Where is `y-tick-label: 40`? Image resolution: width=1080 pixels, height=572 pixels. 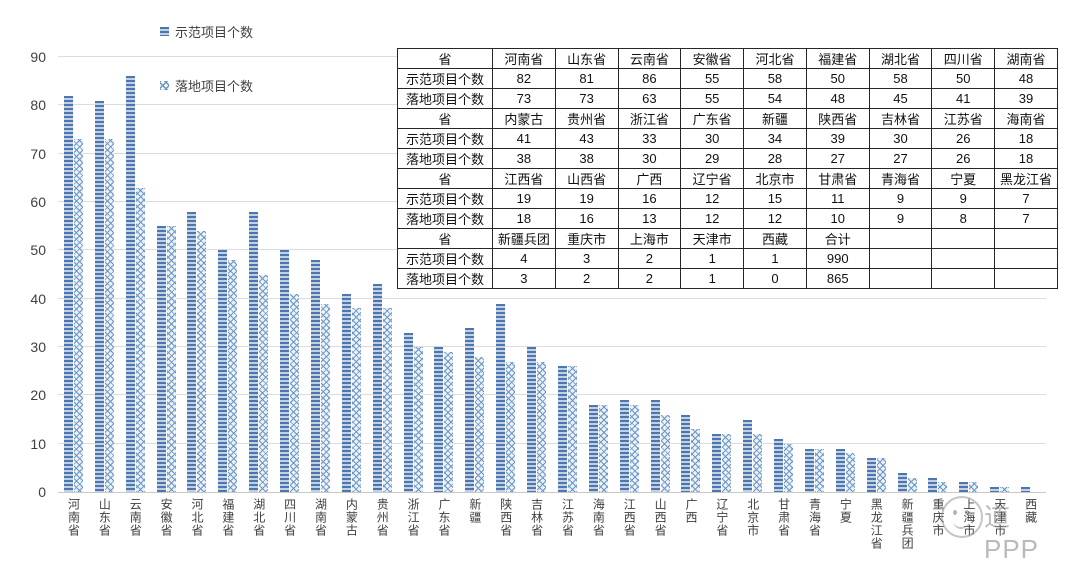
y-tick-label: 40 is located at coordinates (38, 298).